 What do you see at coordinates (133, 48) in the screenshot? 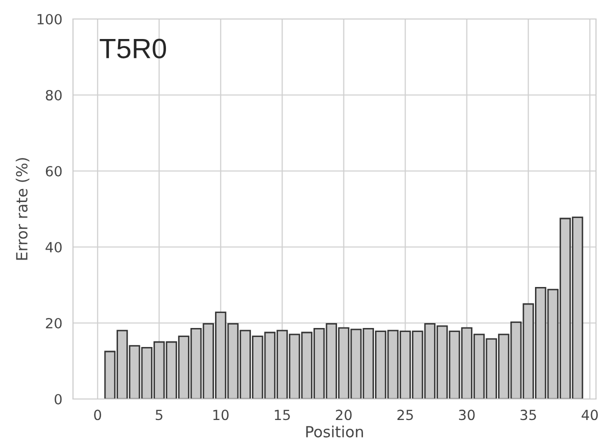
I see `annotation: T5R0` at bounding box center [133, 48].